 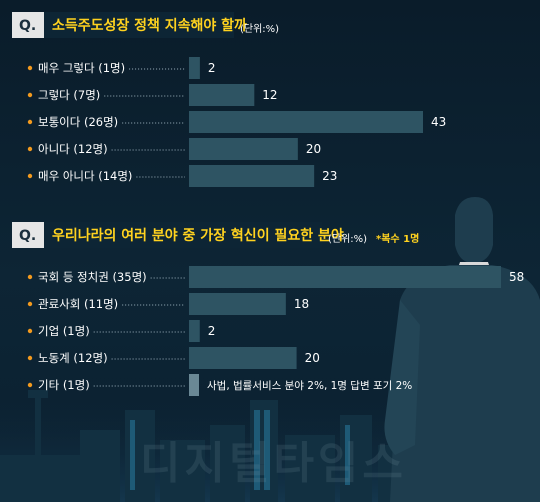 I want to click on chart-2-row: 기업 (1명) 2, so click(x=121, y=331).